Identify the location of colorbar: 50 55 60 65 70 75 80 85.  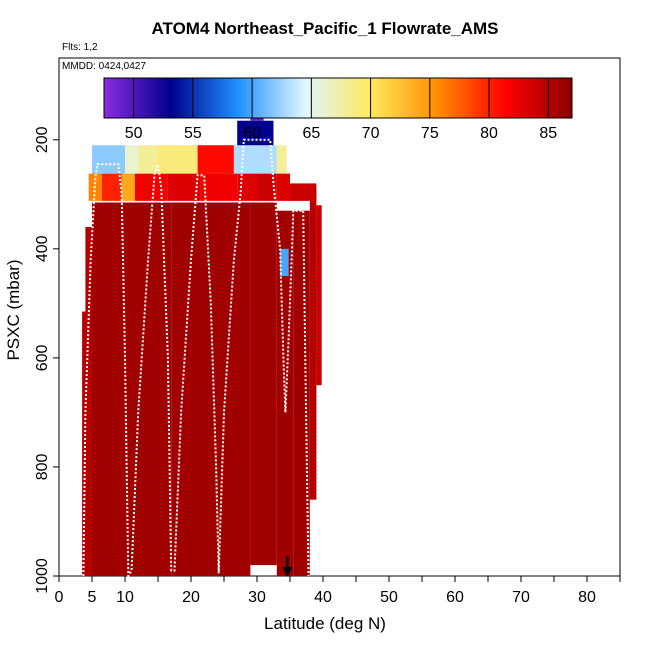
(338, 109).